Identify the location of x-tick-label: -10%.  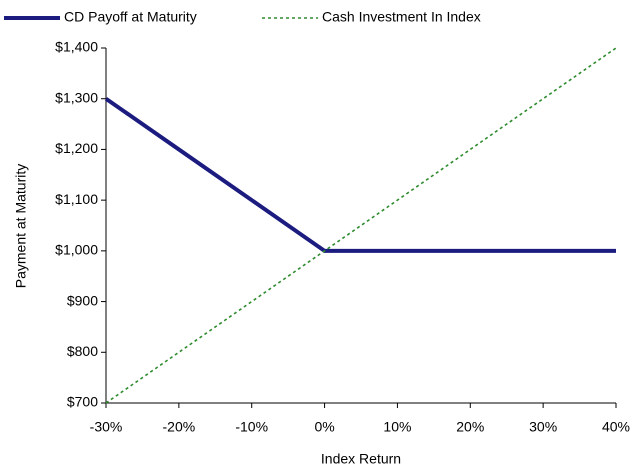
(251, 427).